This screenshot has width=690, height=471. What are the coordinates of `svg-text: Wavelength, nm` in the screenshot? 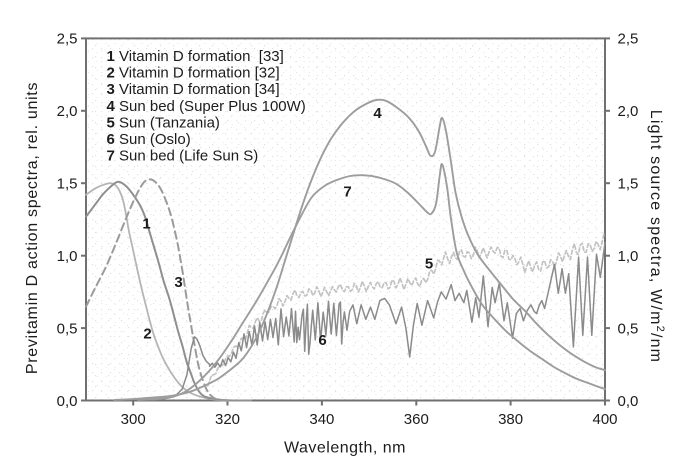 It's located at (345, 448).